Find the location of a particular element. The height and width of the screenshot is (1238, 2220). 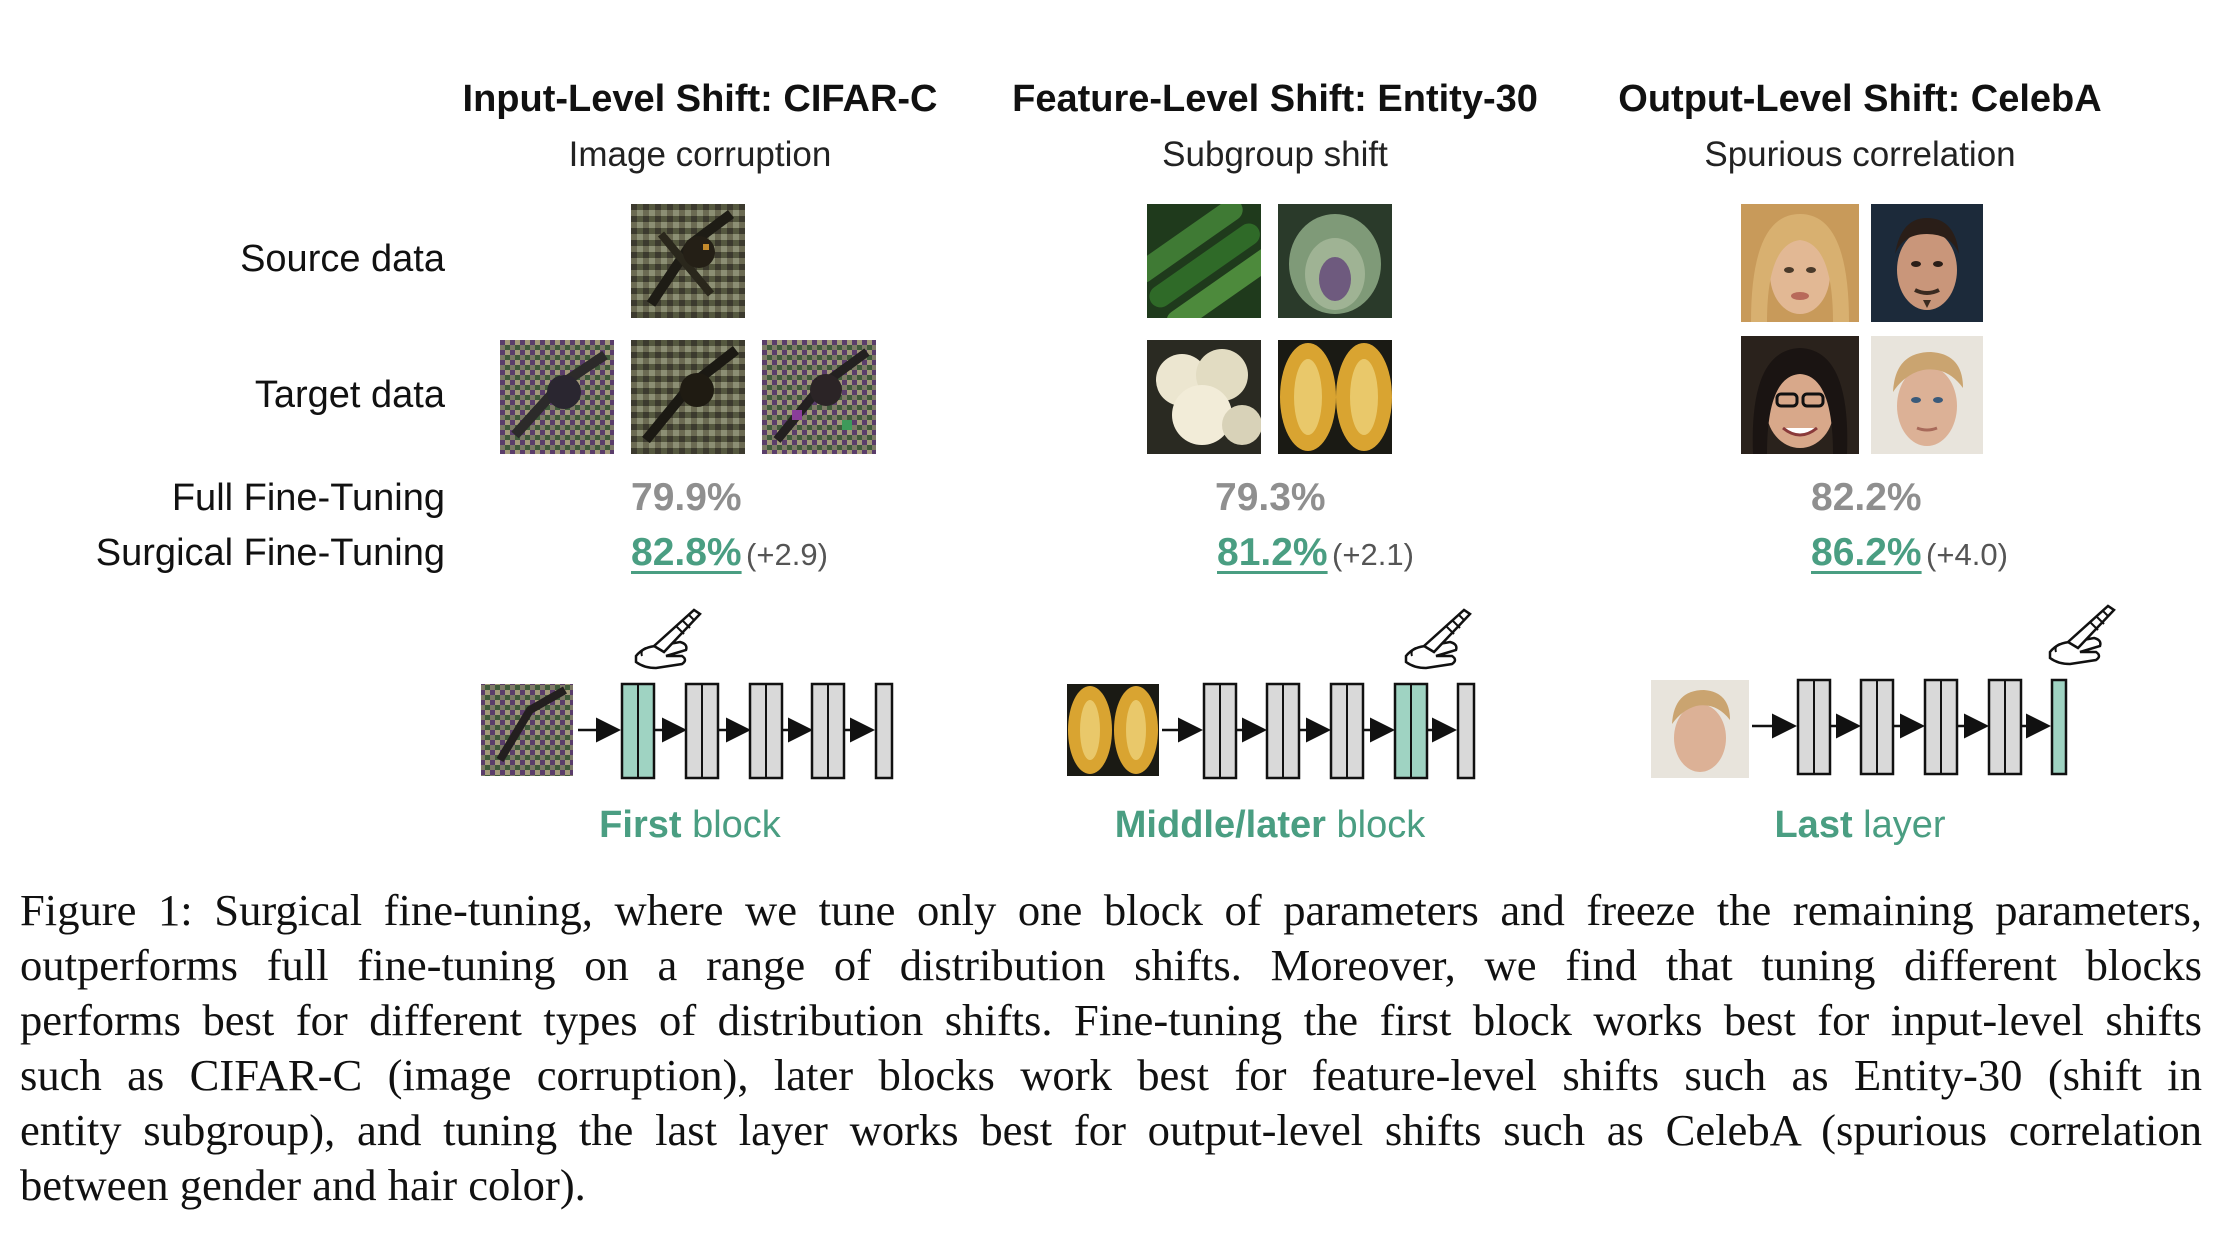

cifar-column-title: Input-Level Shift: CIFAR-C is located at coordinates (700, 99).